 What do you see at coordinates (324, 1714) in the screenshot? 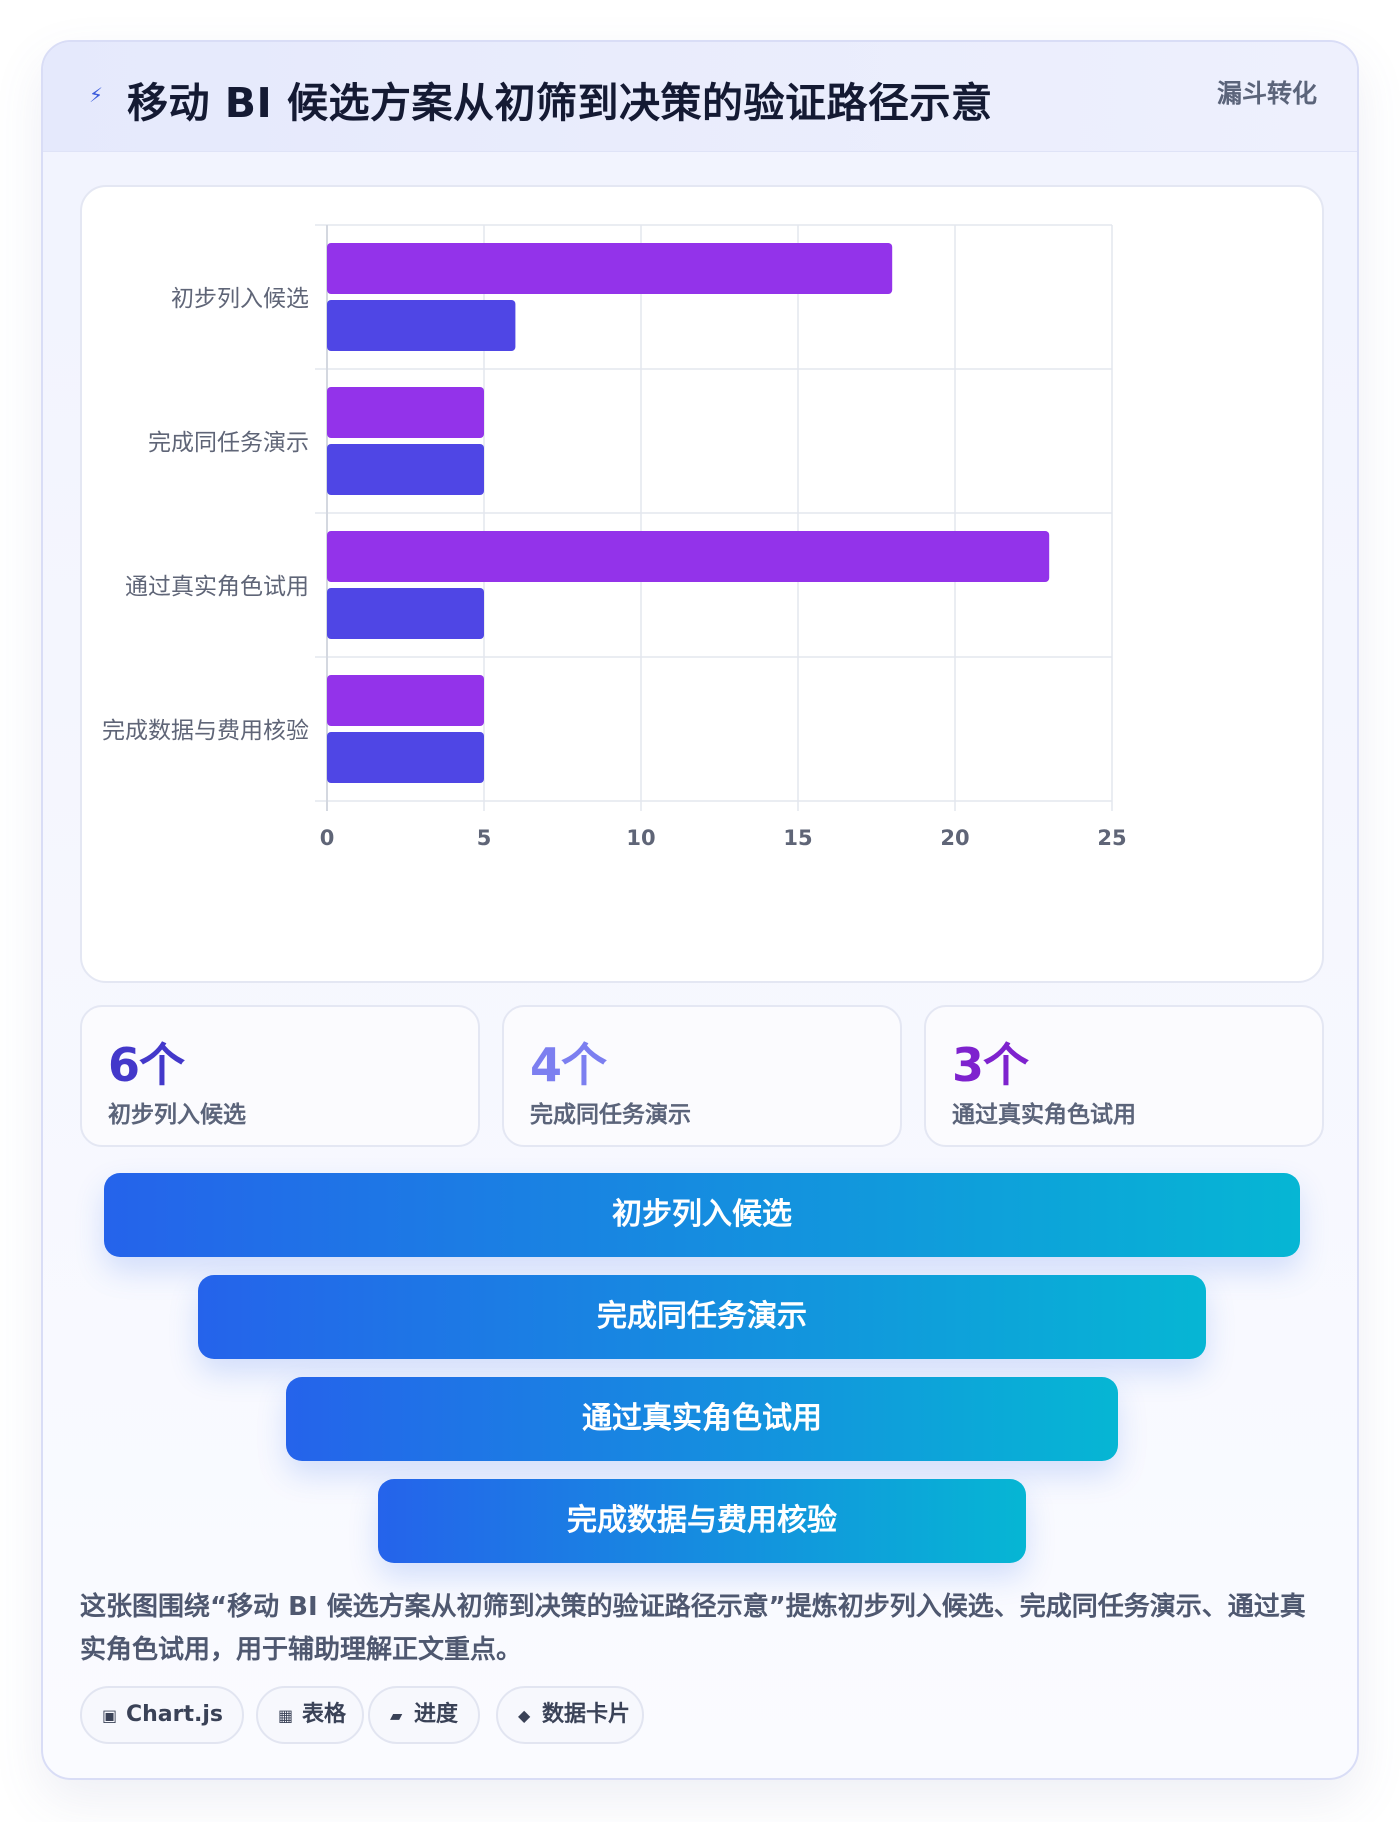
I see `chip-label: 表格` at bounding box center [324, 1714].